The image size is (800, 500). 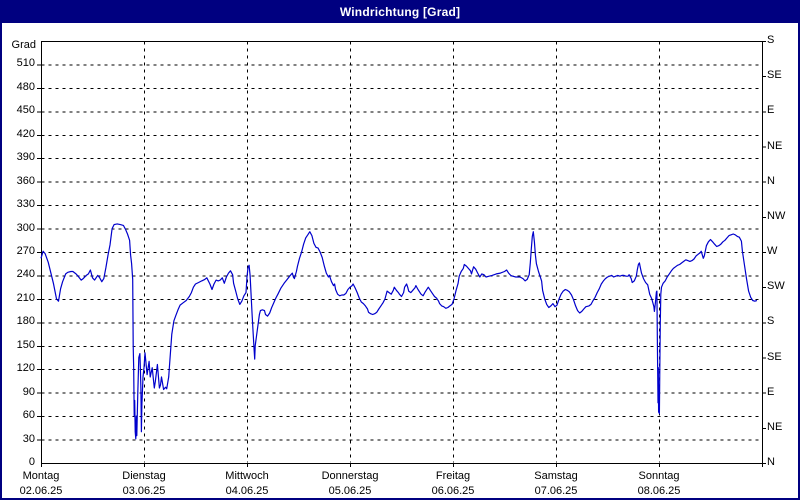 I want to click on x-axis-date-label: 05.06.25, so click(x=350, y=491).